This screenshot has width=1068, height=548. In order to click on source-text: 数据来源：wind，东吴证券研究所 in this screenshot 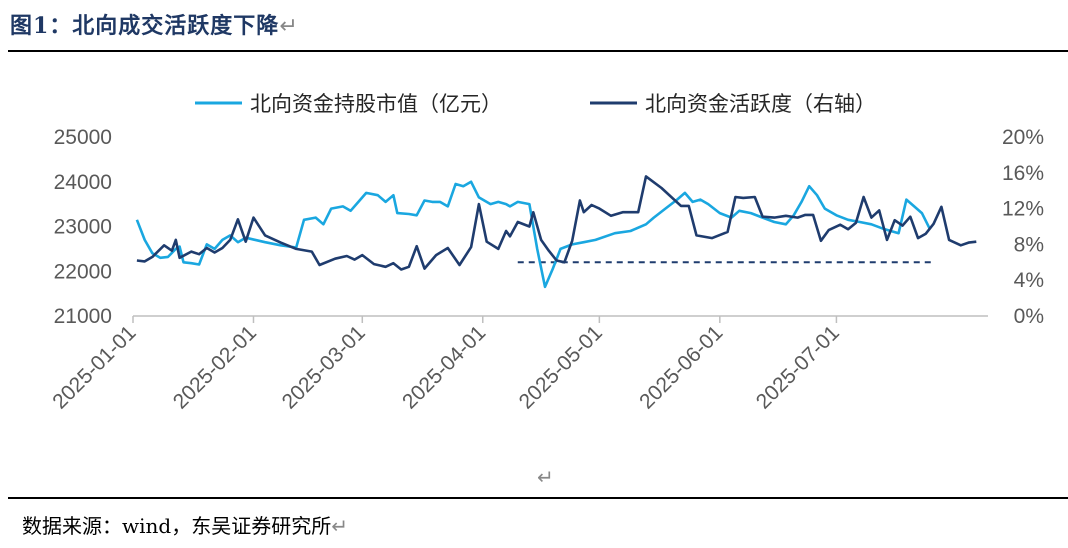, I will do `click(177, 526)`.